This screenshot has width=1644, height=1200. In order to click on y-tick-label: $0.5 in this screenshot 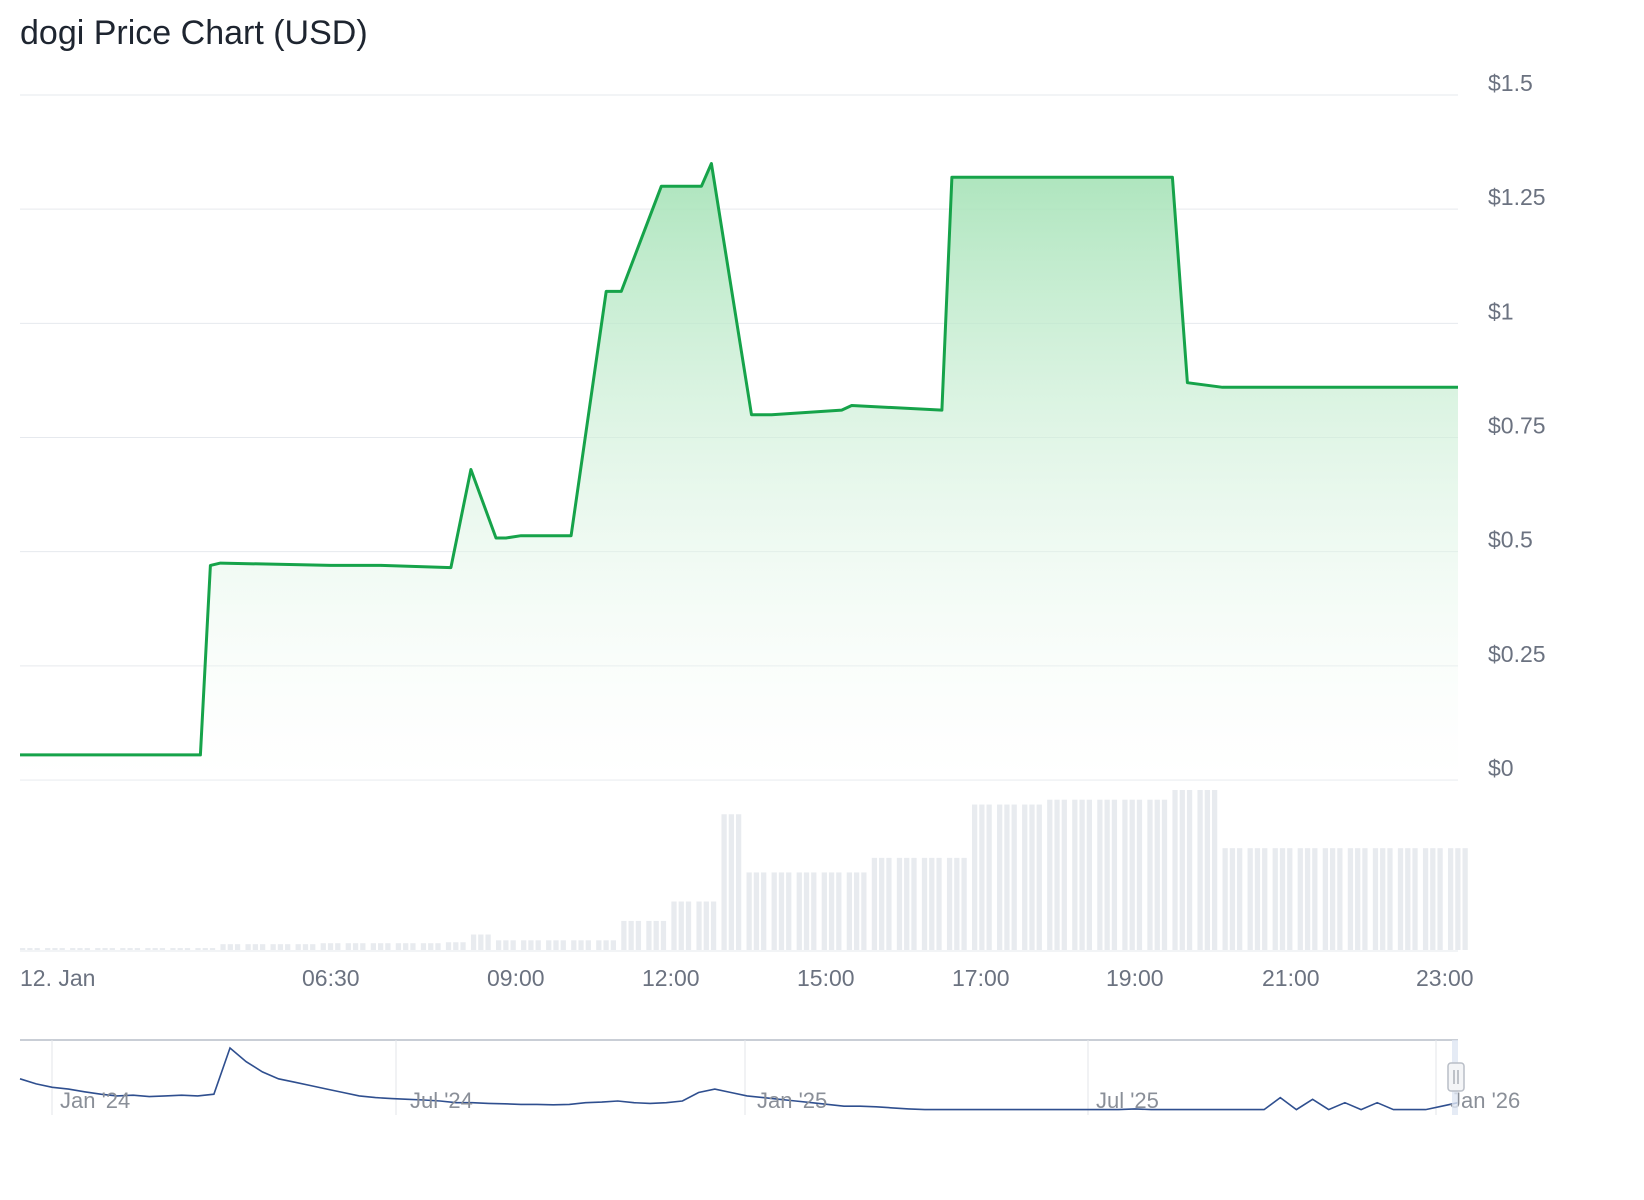, I will do `click(1510, 540)`.